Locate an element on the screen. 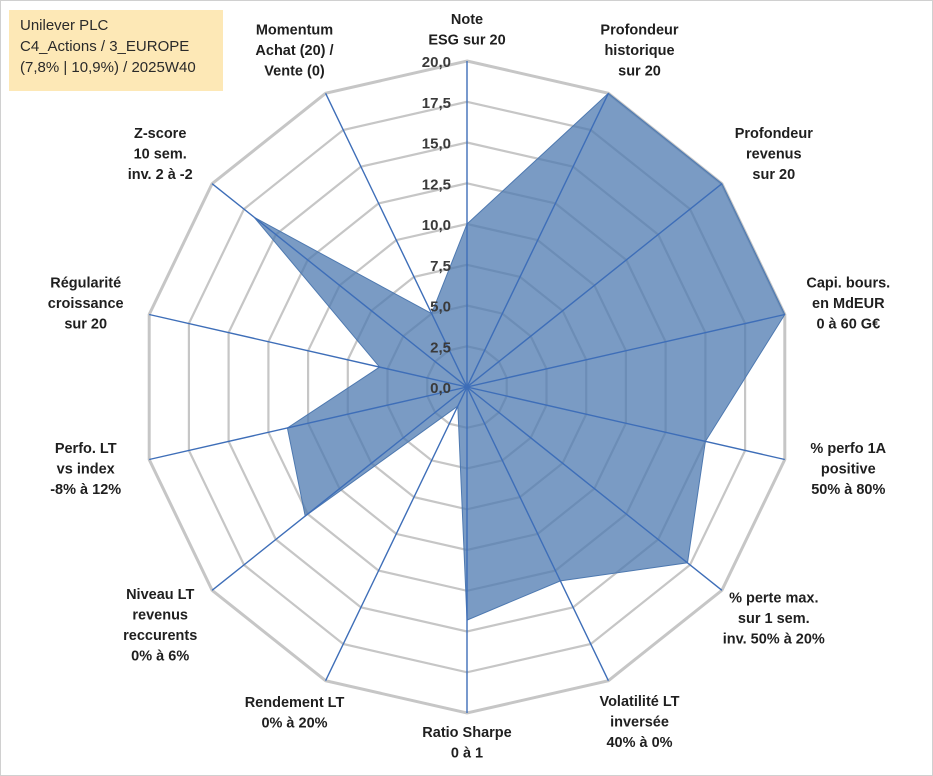  axis-label-line: positive is located at coordinates (848, 470).